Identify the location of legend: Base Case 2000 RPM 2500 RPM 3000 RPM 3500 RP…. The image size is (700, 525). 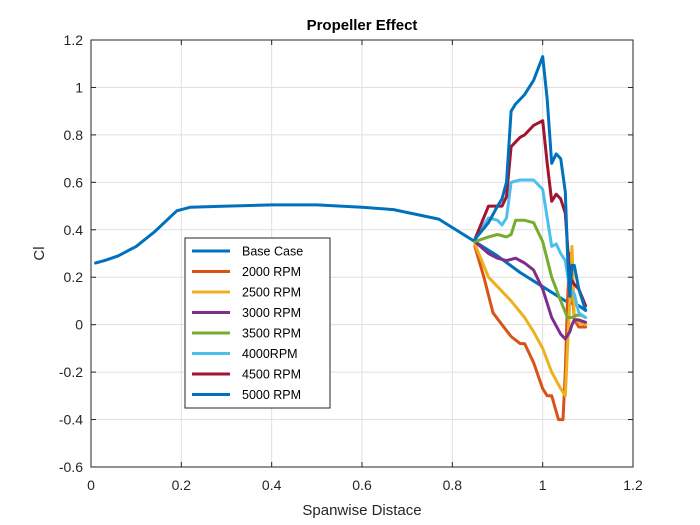
(257, 323).